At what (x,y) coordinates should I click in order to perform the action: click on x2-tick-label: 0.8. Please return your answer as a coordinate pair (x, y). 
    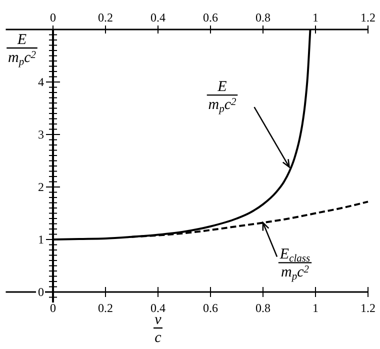
    Looking at the image, I should click on (263, 17).